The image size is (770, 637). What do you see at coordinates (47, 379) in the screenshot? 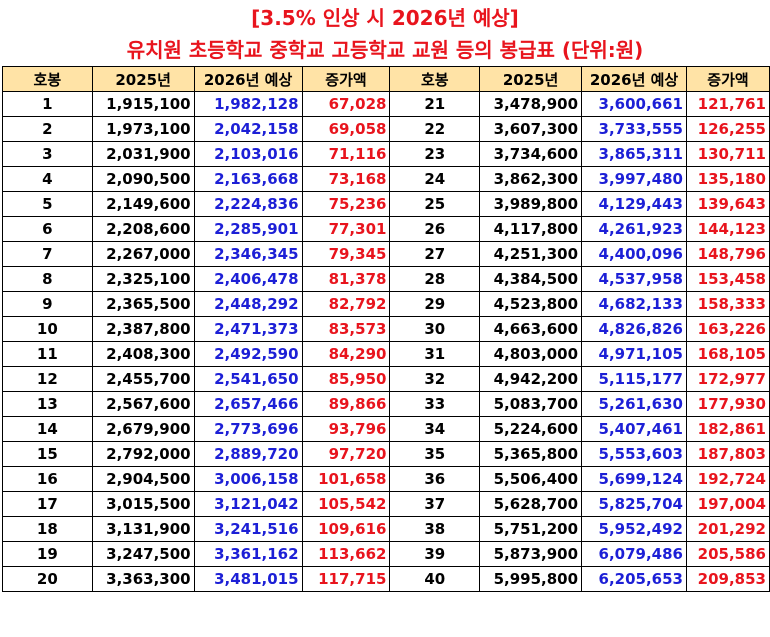
I see `step-left-cell: 12` at bounding box center [47, 379].